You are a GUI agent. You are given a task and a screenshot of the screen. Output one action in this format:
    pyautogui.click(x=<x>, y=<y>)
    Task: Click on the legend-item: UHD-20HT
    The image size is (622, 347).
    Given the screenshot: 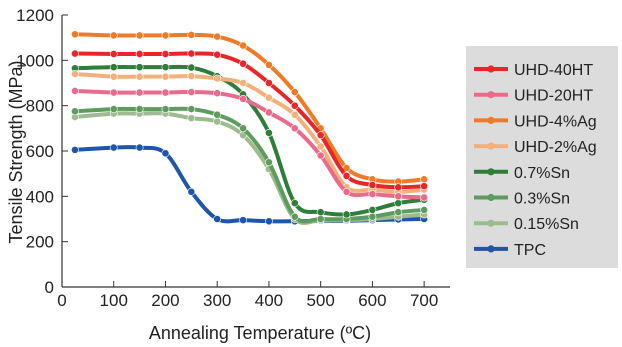 What is the action you would take?
    pyautogui.click(x=533, y=96)
    